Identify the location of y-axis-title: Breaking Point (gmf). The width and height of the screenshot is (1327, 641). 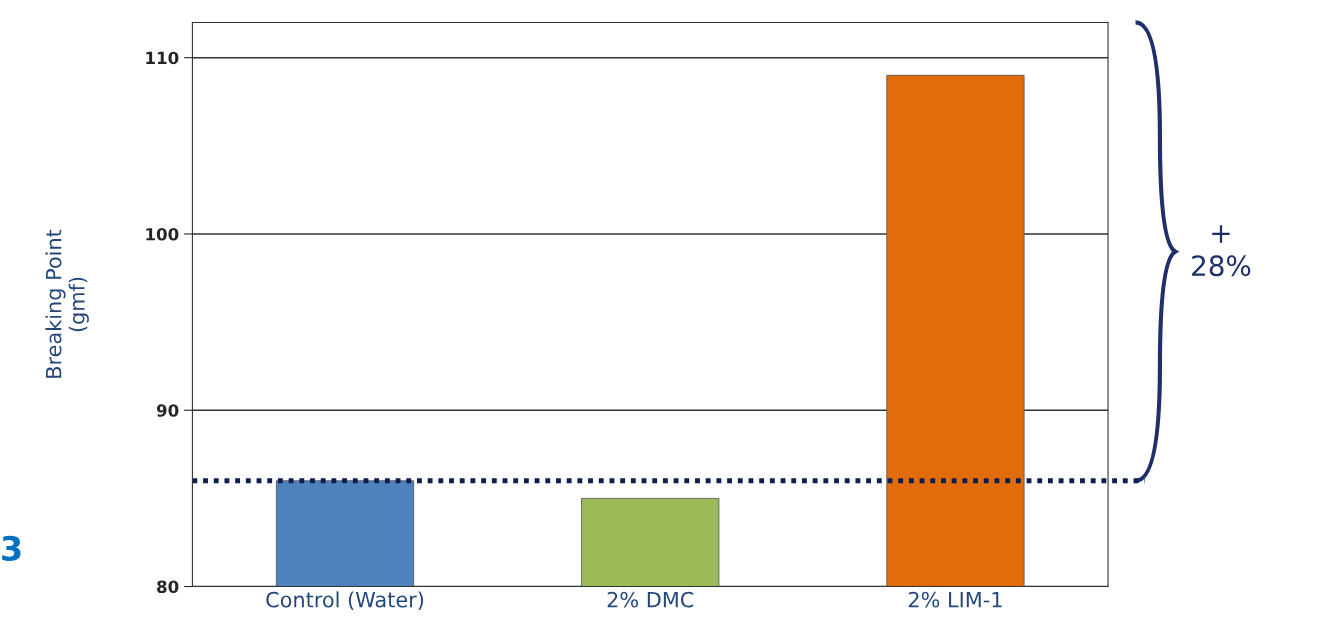
(67, 303).